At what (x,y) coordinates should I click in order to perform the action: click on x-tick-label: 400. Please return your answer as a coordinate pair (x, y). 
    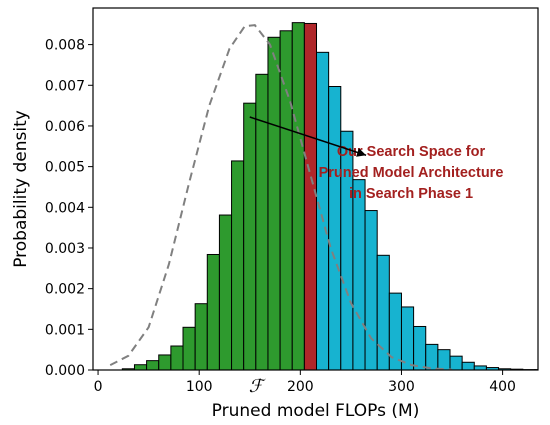
    Looking at the image, I should click on (502, 387).